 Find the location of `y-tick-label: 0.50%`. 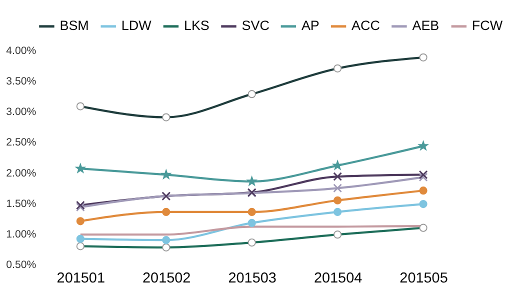

y-tick-label: 0.50% is located at coordinates (21, 264).